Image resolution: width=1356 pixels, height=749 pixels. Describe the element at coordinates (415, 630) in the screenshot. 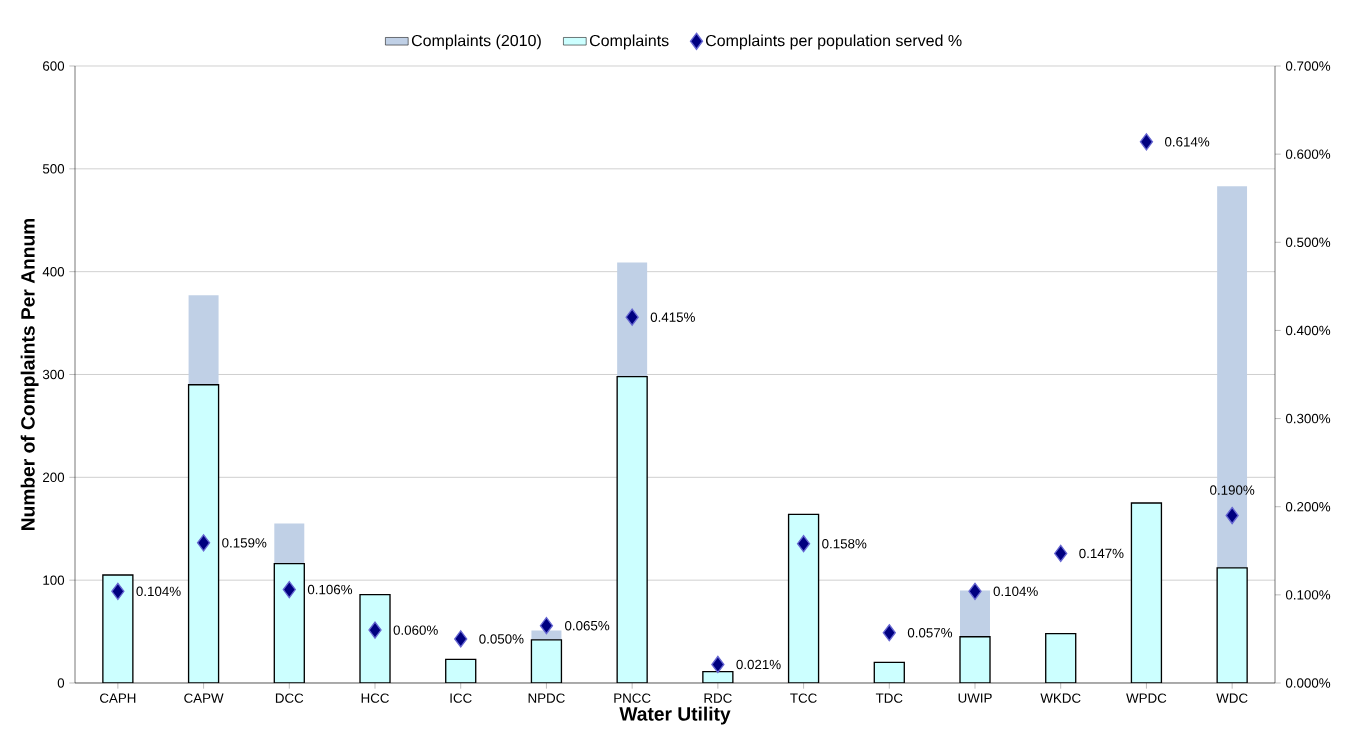

I see `data-label: 0.060%` at that location.